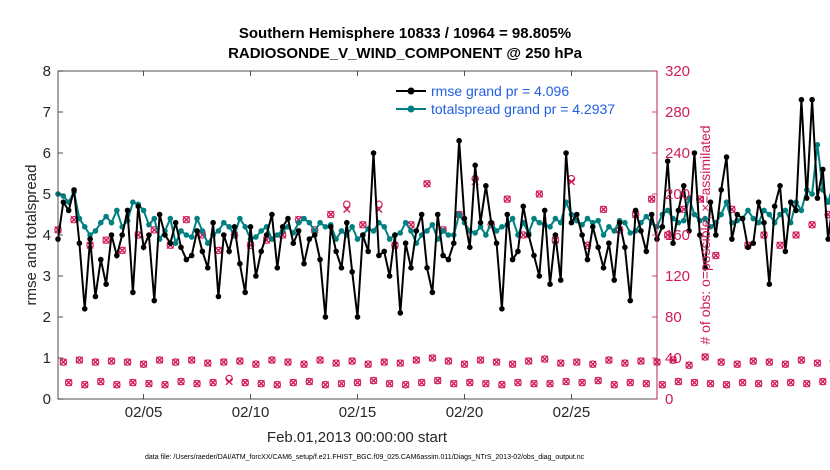 This screenshot has width=830, height=470. I want to click on y-tick-label: 2, so click(47, 317).